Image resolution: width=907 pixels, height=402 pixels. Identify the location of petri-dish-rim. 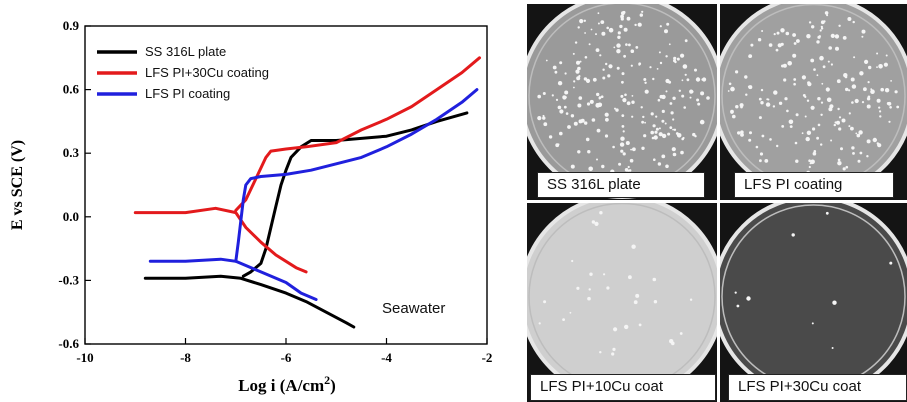
(622, 101).